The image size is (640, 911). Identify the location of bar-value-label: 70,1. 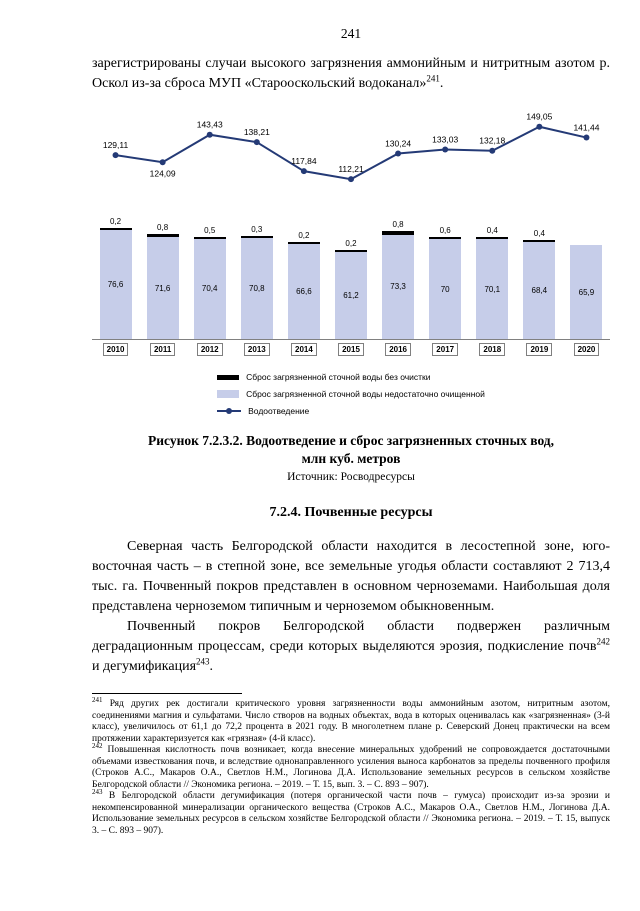
(492, 289).